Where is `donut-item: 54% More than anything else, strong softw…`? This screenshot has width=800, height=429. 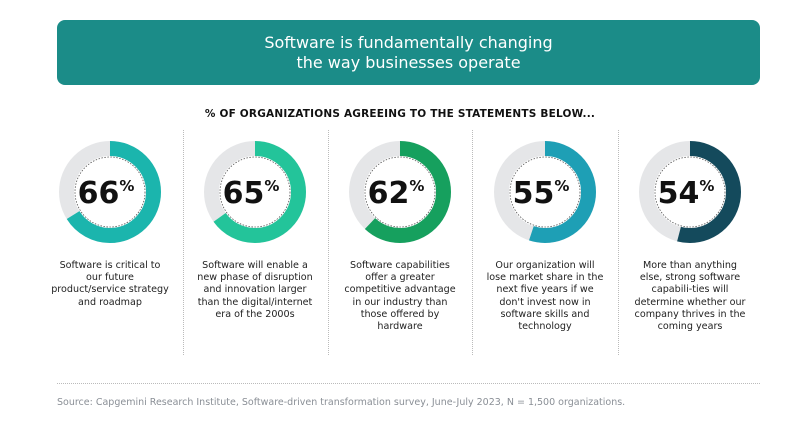 donut-item: 54% More than anything else, strong softw… is located at coordinates (690, 235).